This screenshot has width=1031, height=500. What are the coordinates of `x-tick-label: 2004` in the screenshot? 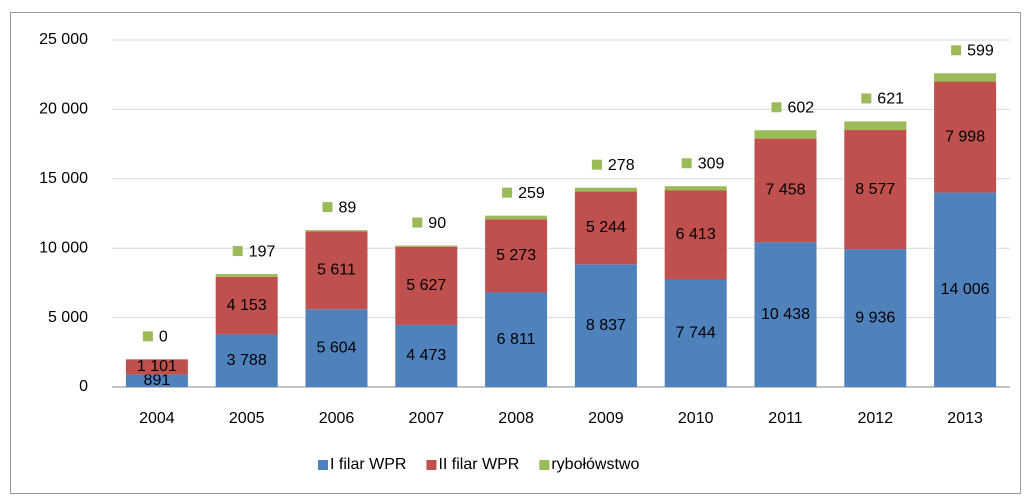 It's located at (157, 418).